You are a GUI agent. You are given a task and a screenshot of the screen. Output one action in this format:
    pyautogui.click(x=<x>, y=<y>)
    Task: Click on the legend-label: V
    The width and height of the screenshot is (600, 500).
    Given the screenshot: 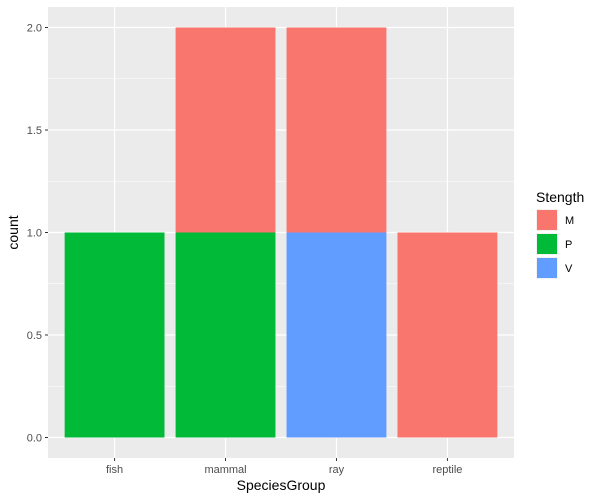 What is the action you would take?
    pyautogui.click(x=569, y=269)
    